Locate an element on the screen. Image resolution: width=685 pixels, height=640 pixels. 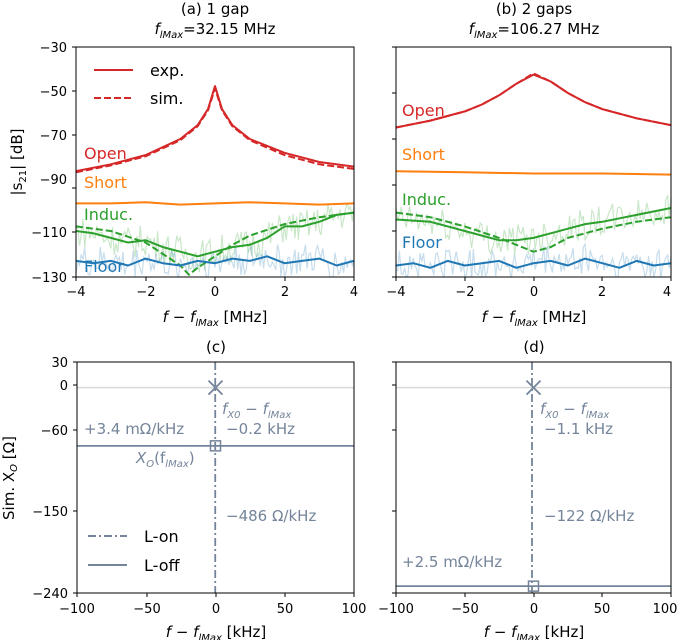
panel-a-xlabel: f − flMax [MHz] is located at coordinates (215, 318).